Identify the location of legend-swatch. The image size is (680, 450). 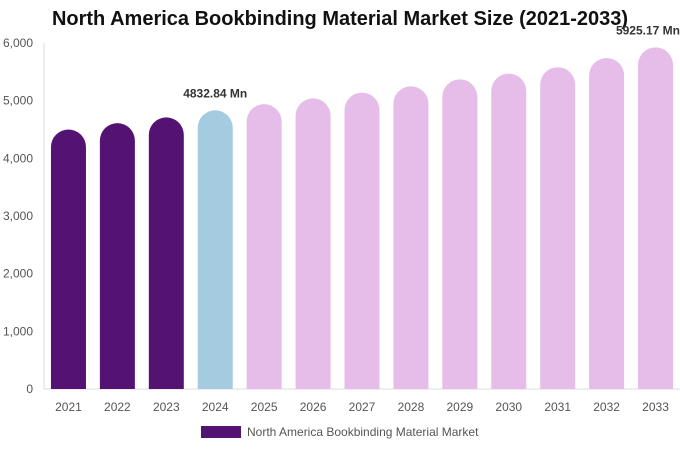
(221, 432).